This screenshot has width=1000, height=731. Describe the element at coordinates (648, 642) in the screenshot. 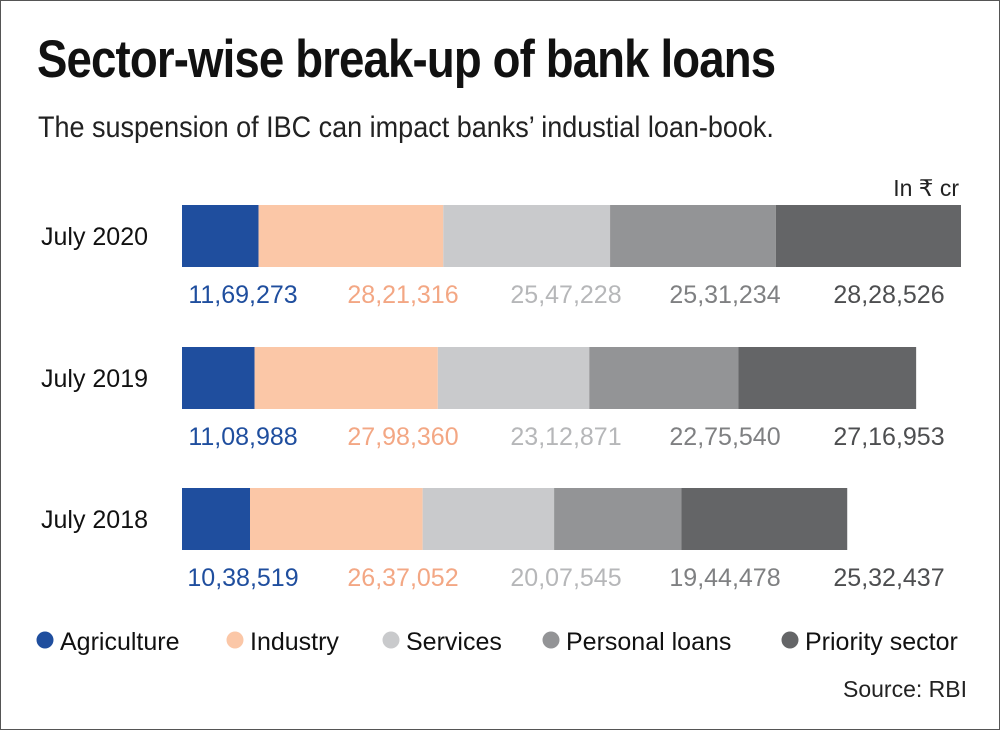

I see `legend-label: Personal loans` at that location.